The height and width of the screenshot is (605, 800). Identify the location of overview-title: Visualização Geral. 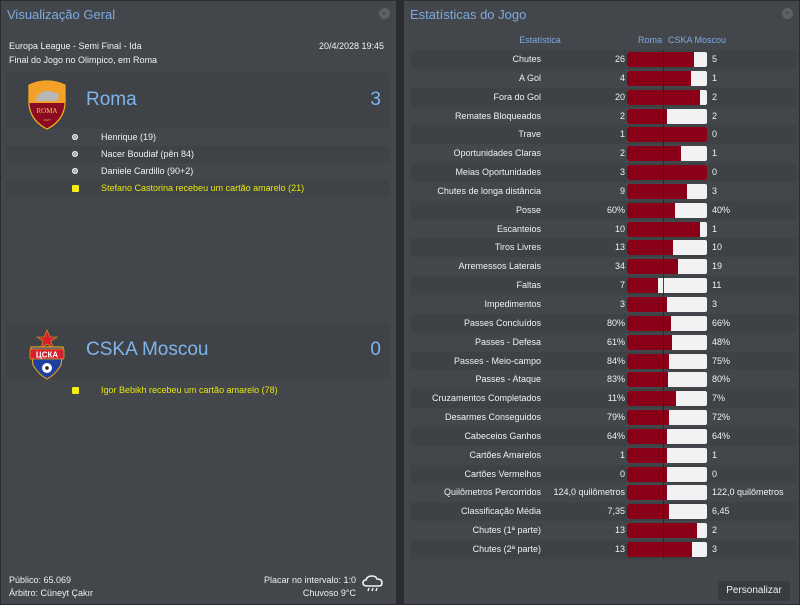
(61, 14).